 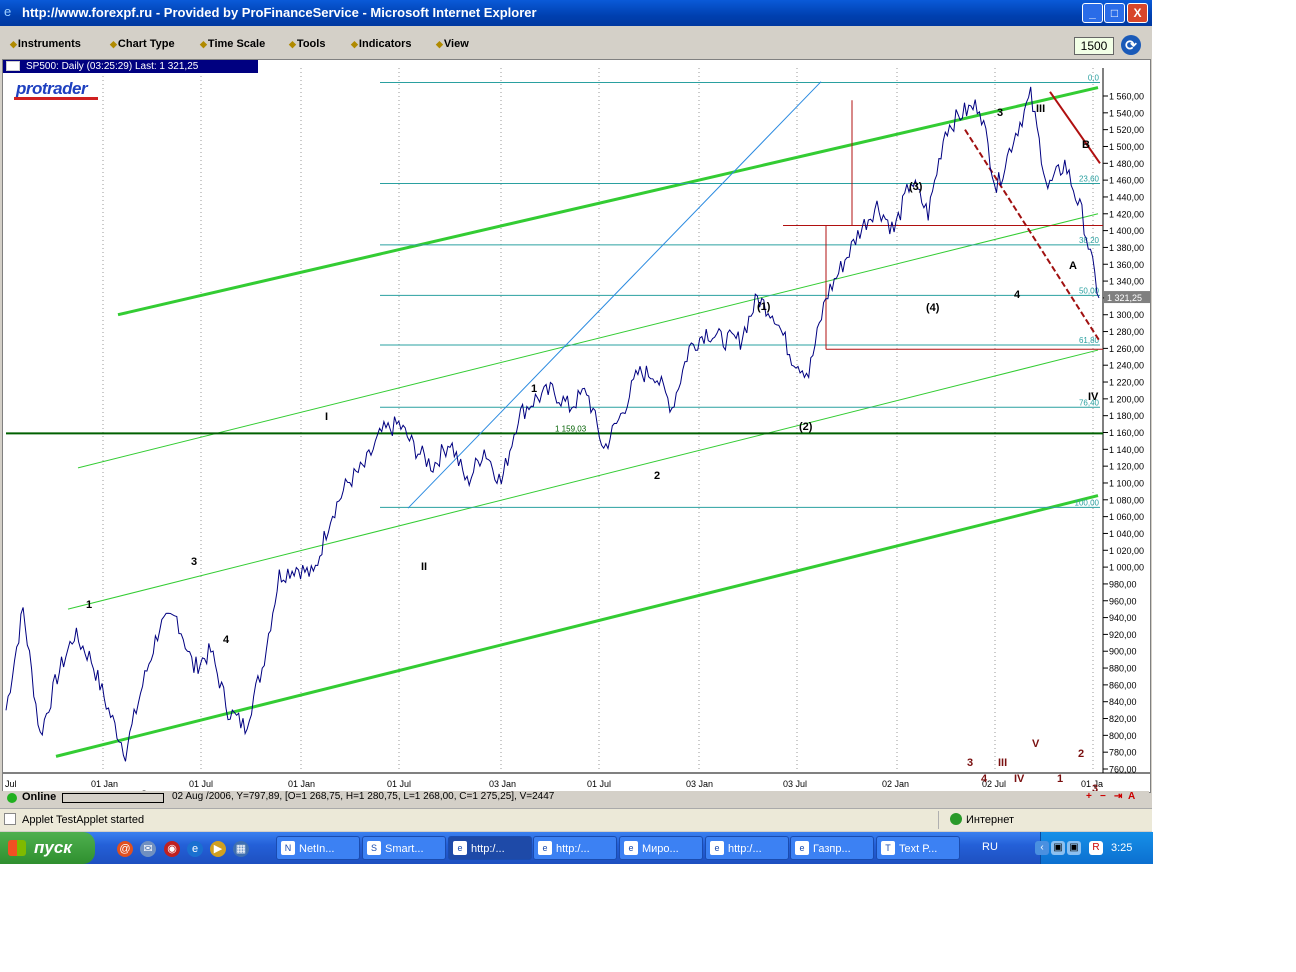 I want to click on status-separator, so click(x=938, y=820).